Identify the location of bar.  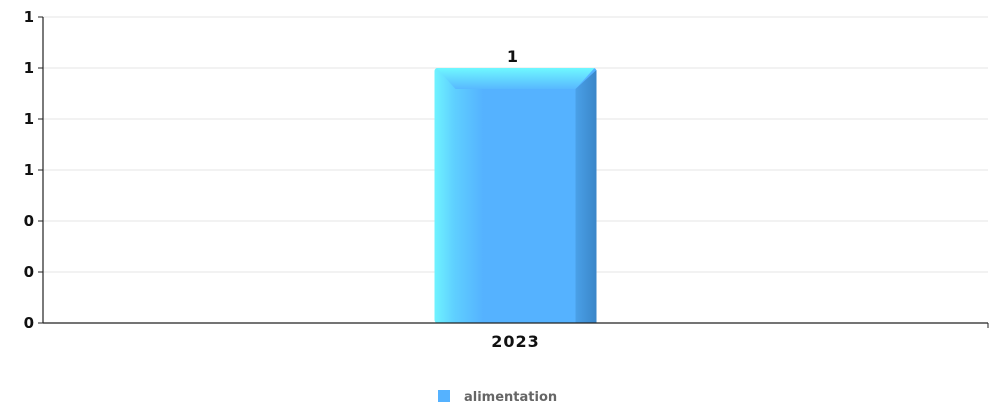
(515, 195).